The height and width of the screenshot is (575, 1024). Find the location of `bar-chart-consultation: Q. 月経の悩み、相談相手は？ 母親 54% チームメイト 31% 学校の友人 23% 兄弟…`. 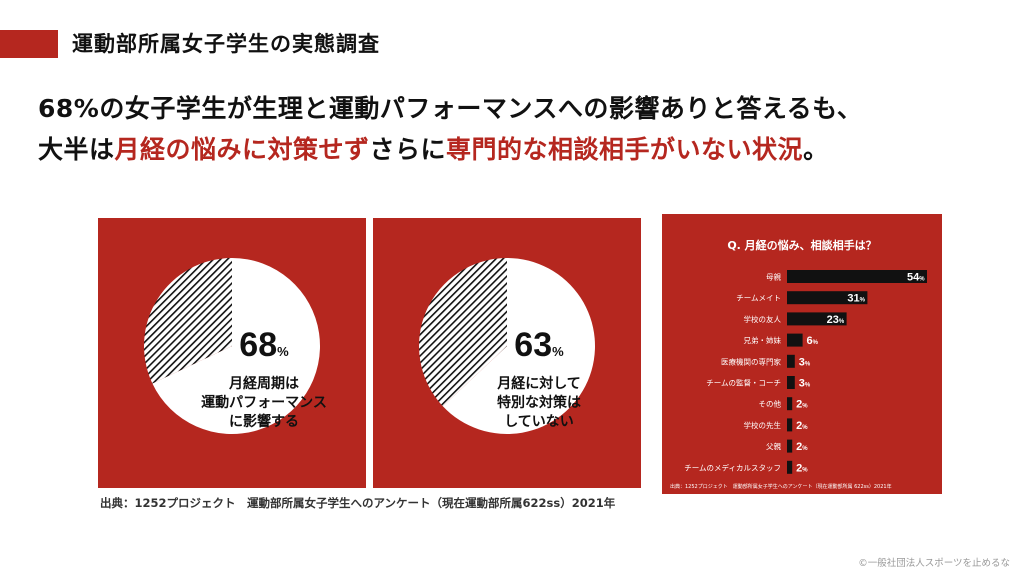

bar-chart-consultation: Q. 月経の悩み、相談相手は？ 母親 54% チームメイト 31% 学校の友人 23% 兄弟… is located at coordinates (798, 364).